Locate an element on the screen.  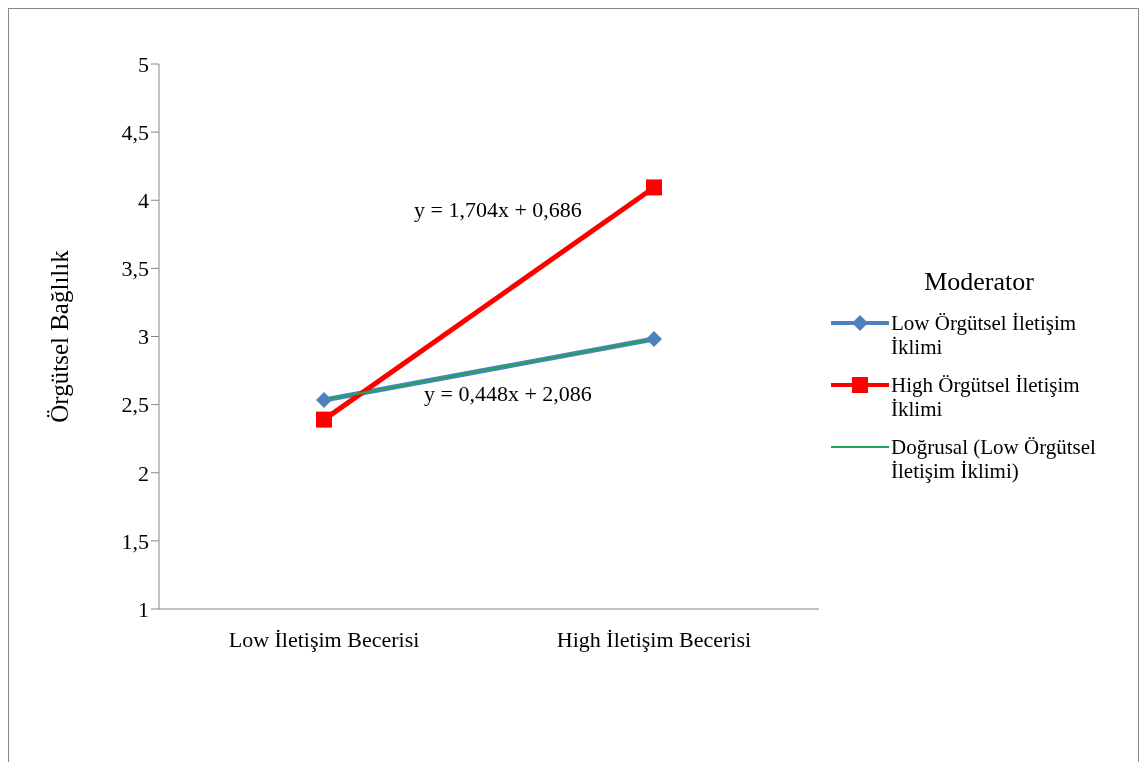
x-tick-label: High İletişim Becerisi is located at coordinates (654, 639).